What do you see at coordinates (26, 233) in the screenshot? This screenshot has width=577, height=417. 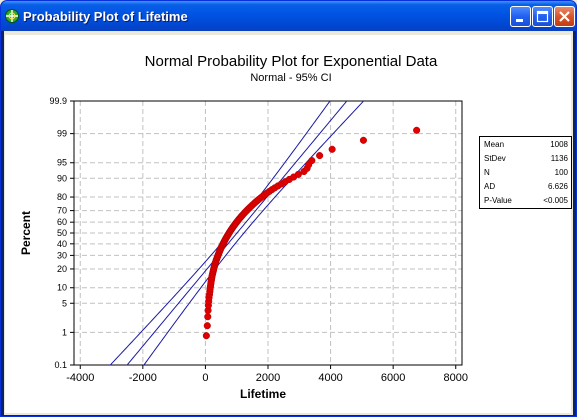 I see `y-axis-label: Percent` at bounding box center [26, 233].